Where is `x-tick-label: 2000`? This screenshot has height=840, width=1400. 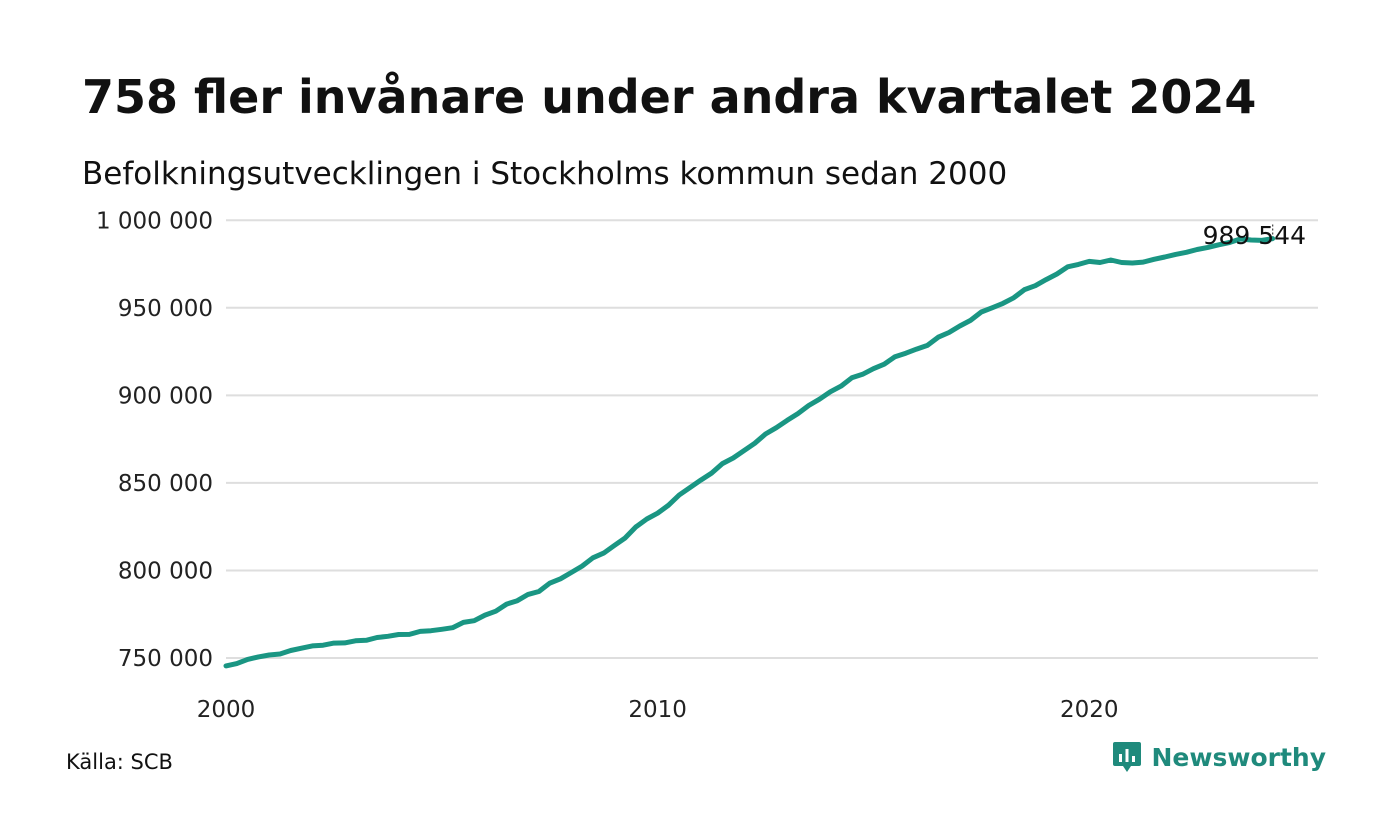
x-tick-label: 2000 is located at coordinates (226, 710).